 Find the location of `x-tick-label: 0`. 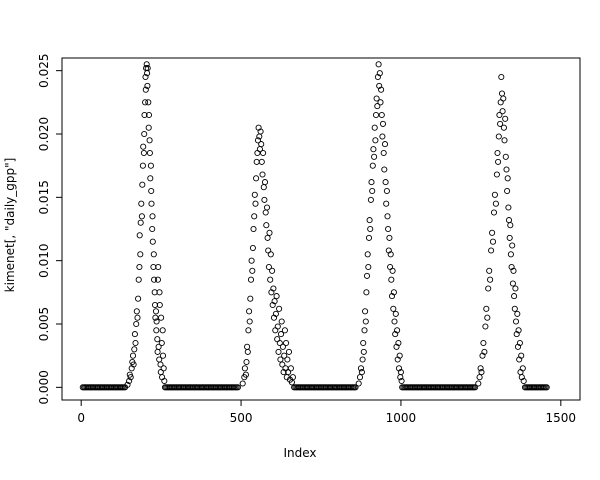

x-tick-label: 0 is located at coordinates (81, 418).